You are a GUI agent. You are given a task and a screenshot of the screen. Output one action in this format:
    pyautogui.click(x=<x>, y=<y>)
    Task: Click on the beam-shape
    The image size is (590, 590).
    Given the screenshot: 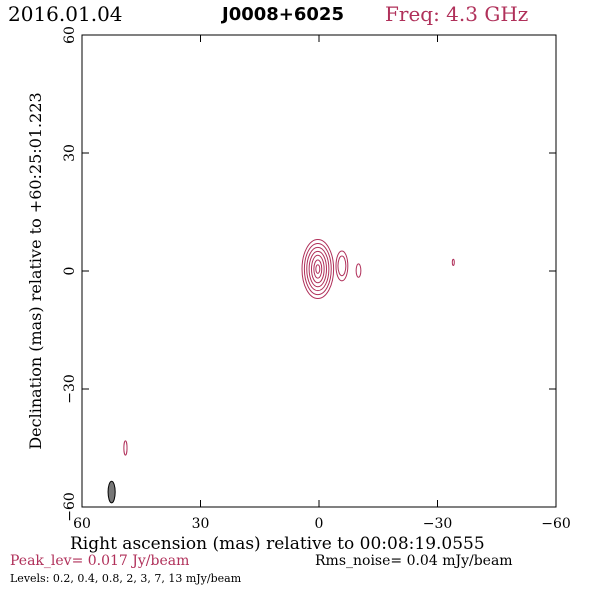 What is the action you would take?
    pyautogui.click(x=111, y=492)
    